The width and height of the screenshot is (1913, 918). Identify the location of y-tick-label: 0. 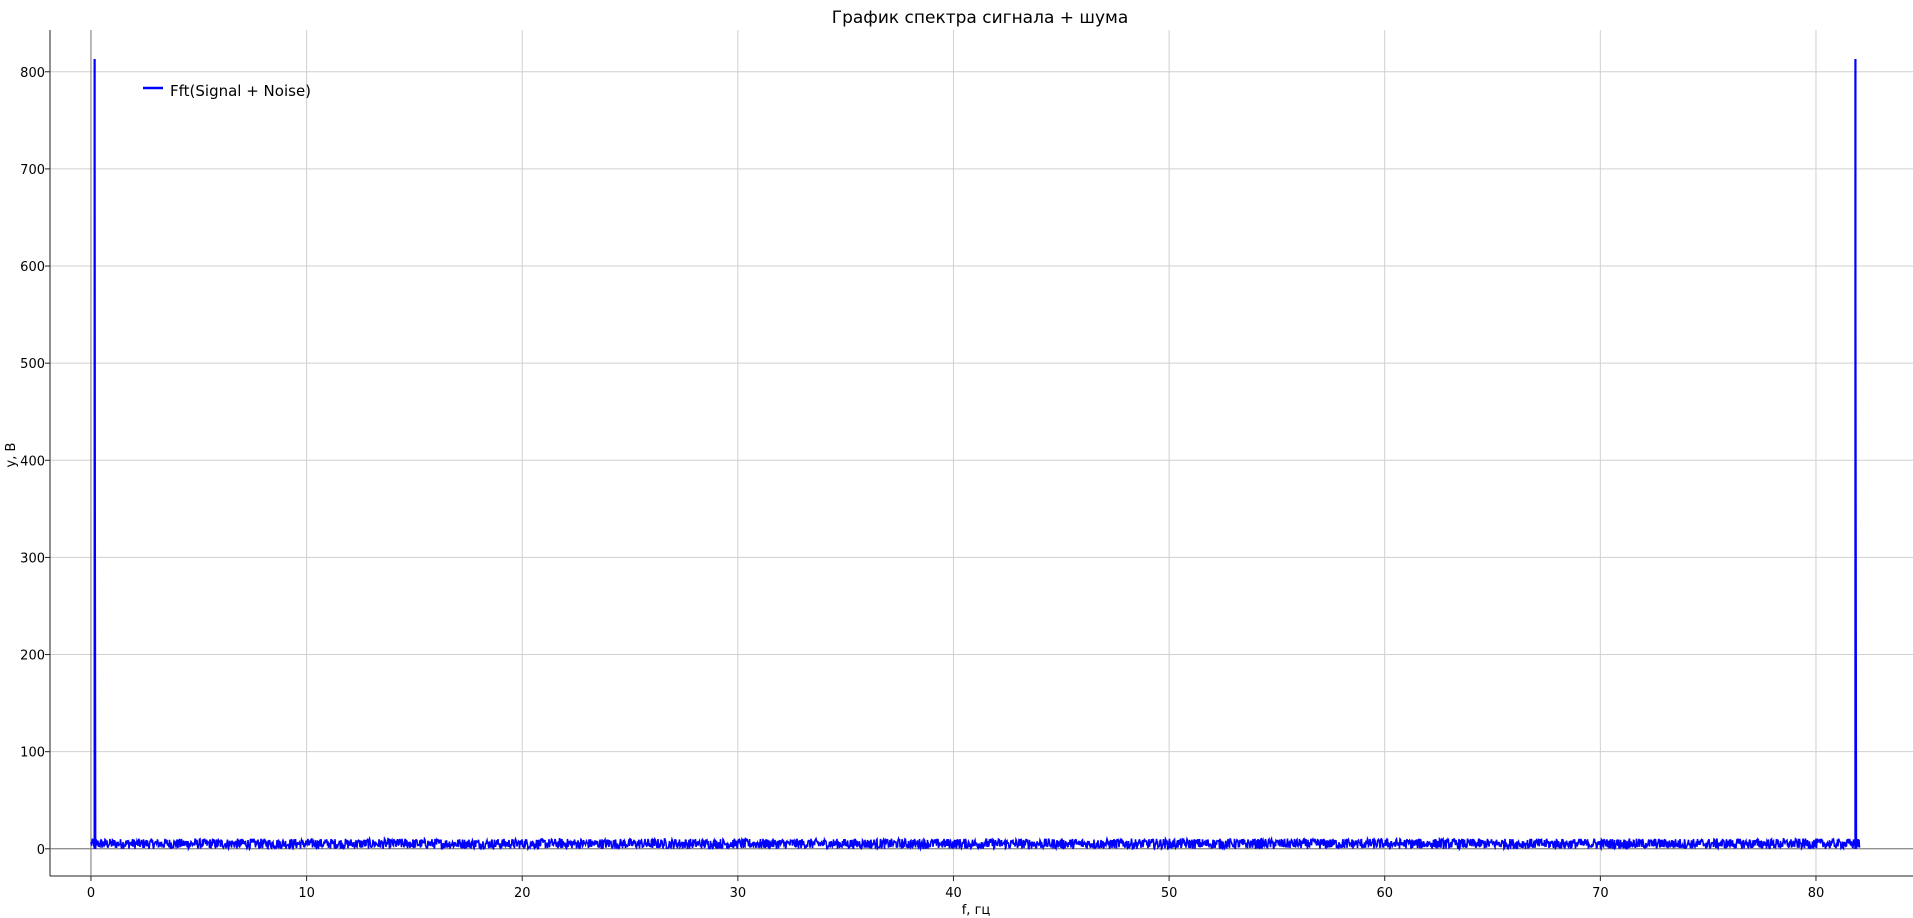
(41, 850).